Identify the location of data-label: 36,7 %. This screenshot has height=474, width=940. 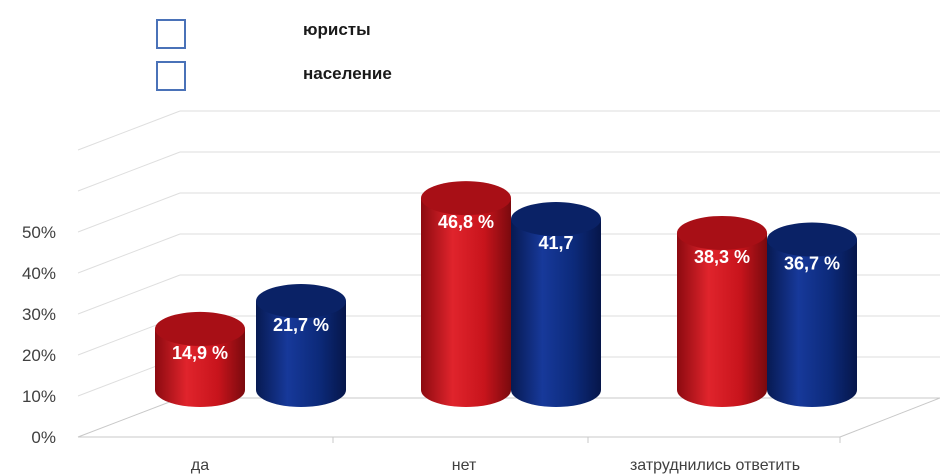
(812, 264).